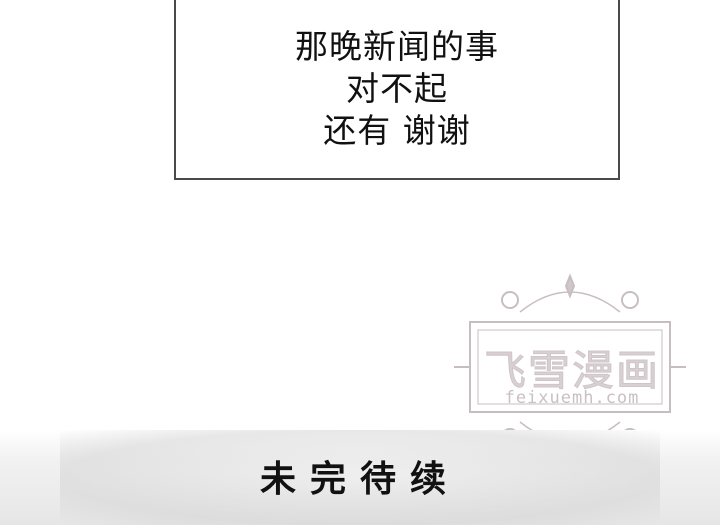 The height and width of the screenshot is (525, 720). I want to click on panel-line-2: 对不起, so click(397, 88).